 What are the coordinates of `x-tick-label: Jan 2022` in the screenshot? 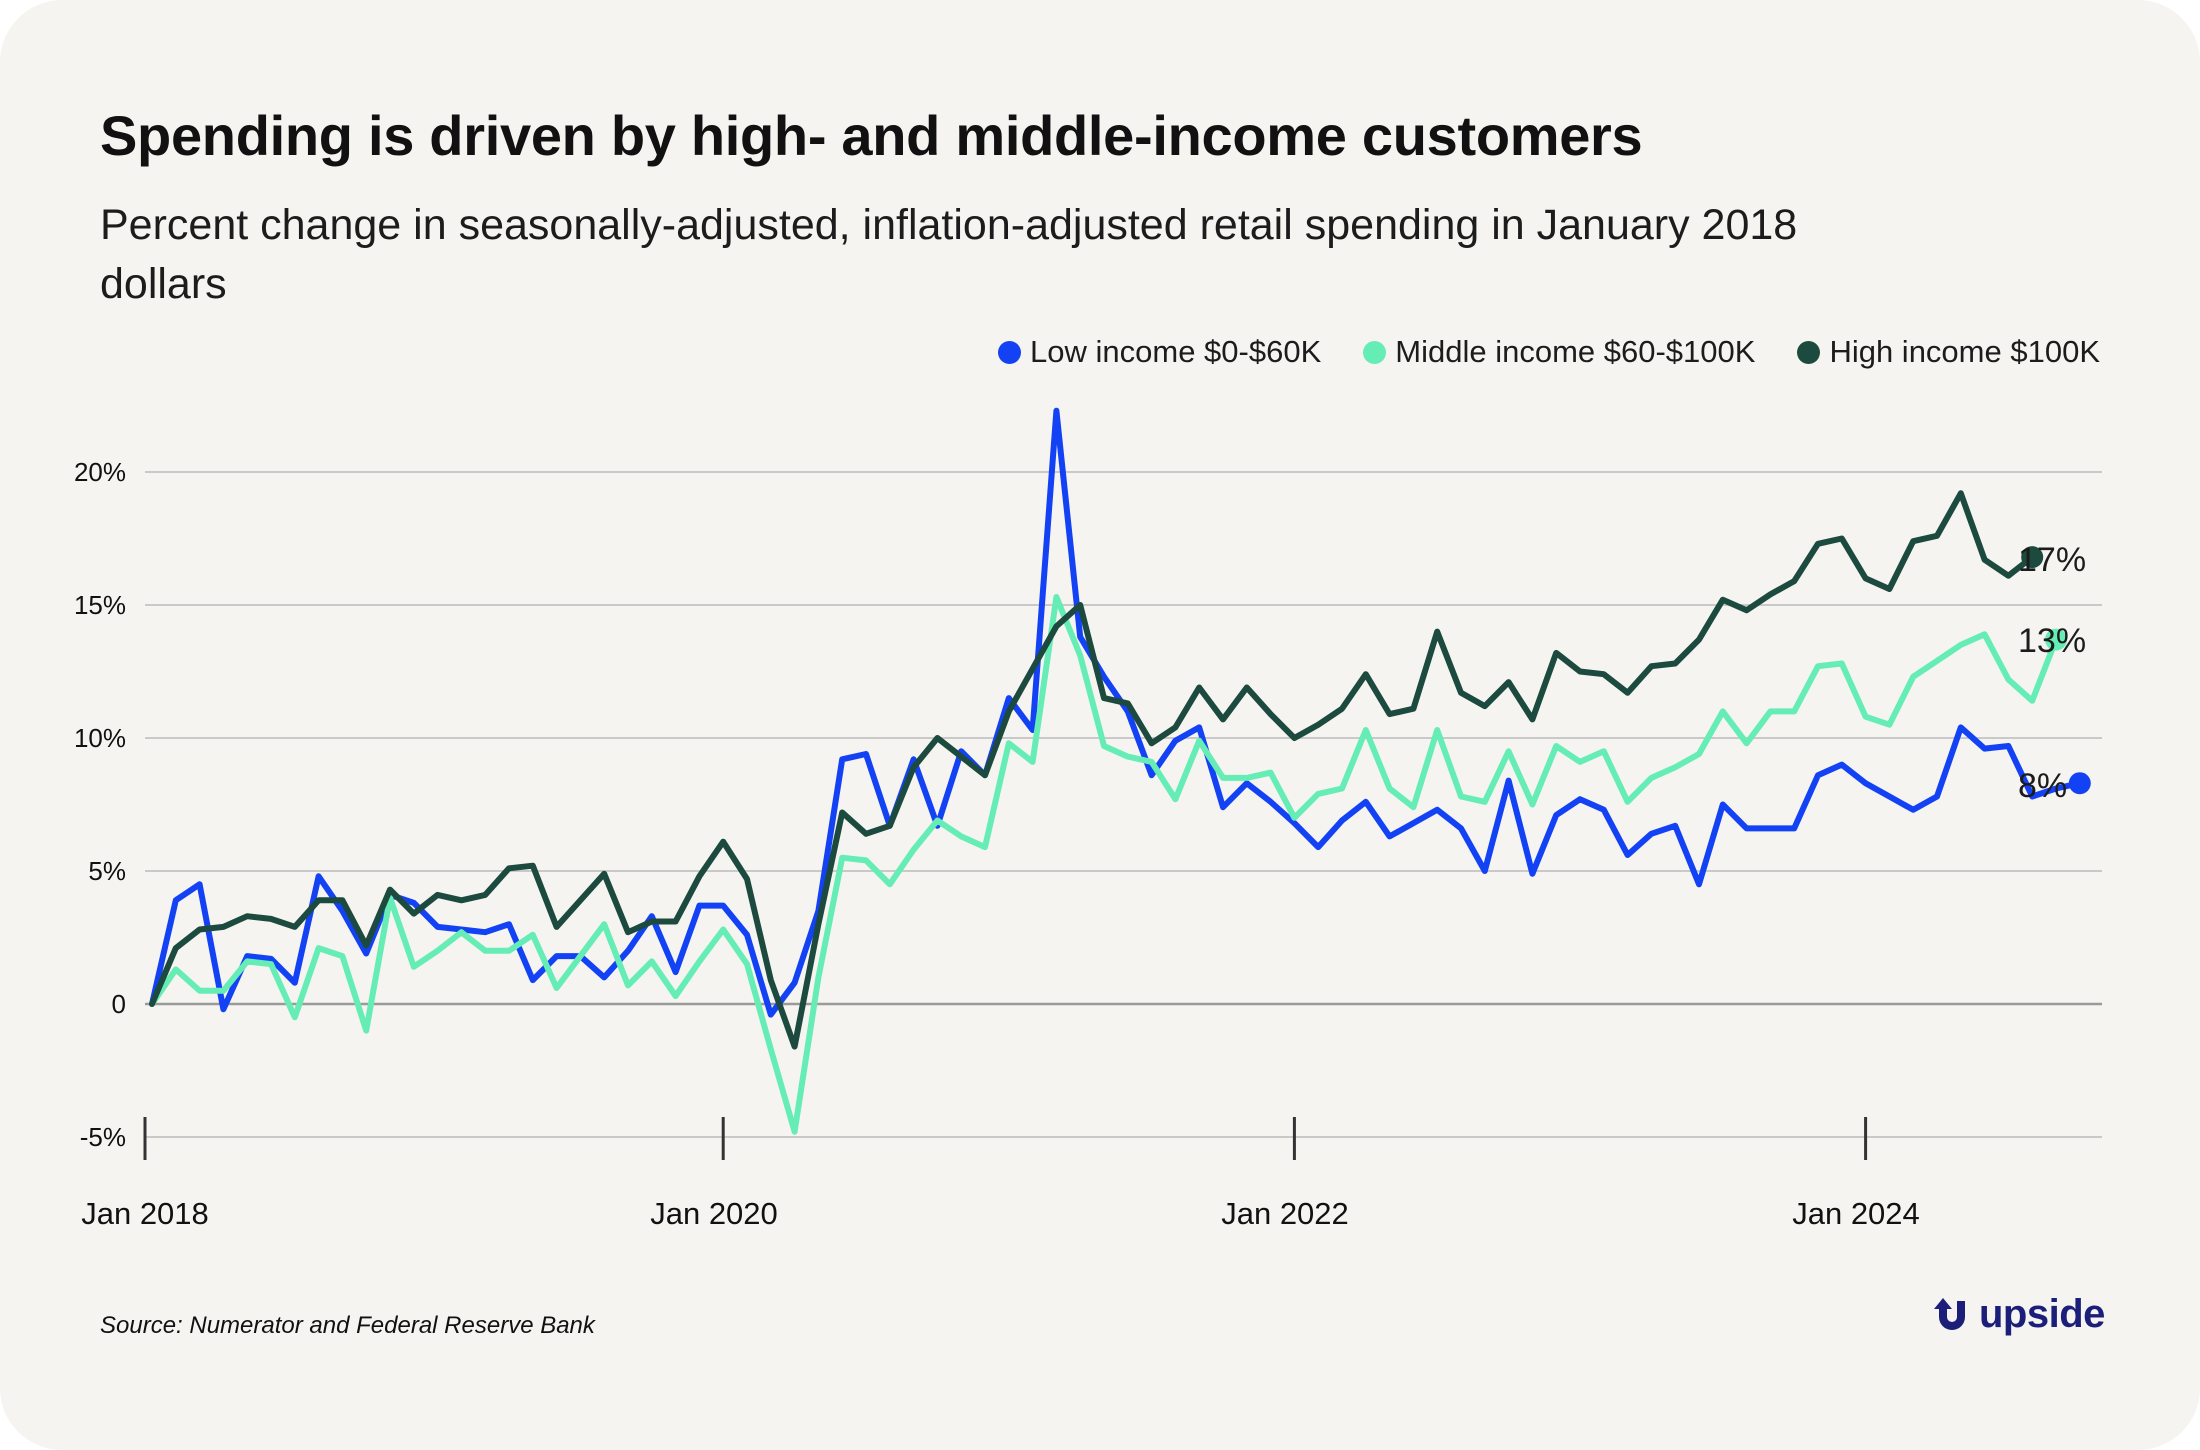 It's located at (1285, 1213).